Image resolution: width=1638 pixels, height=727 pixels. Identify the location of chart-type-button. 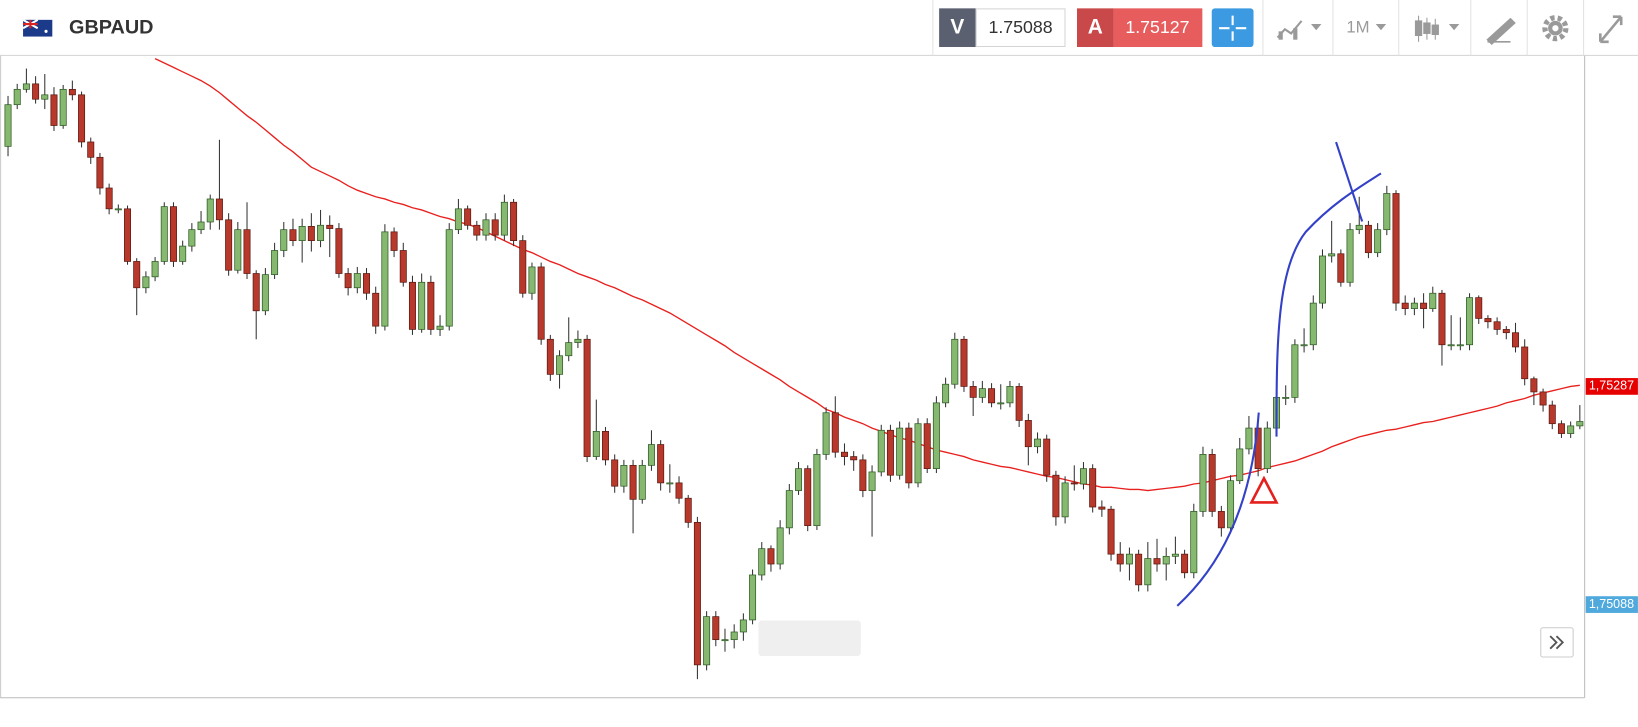
(1299, 30).